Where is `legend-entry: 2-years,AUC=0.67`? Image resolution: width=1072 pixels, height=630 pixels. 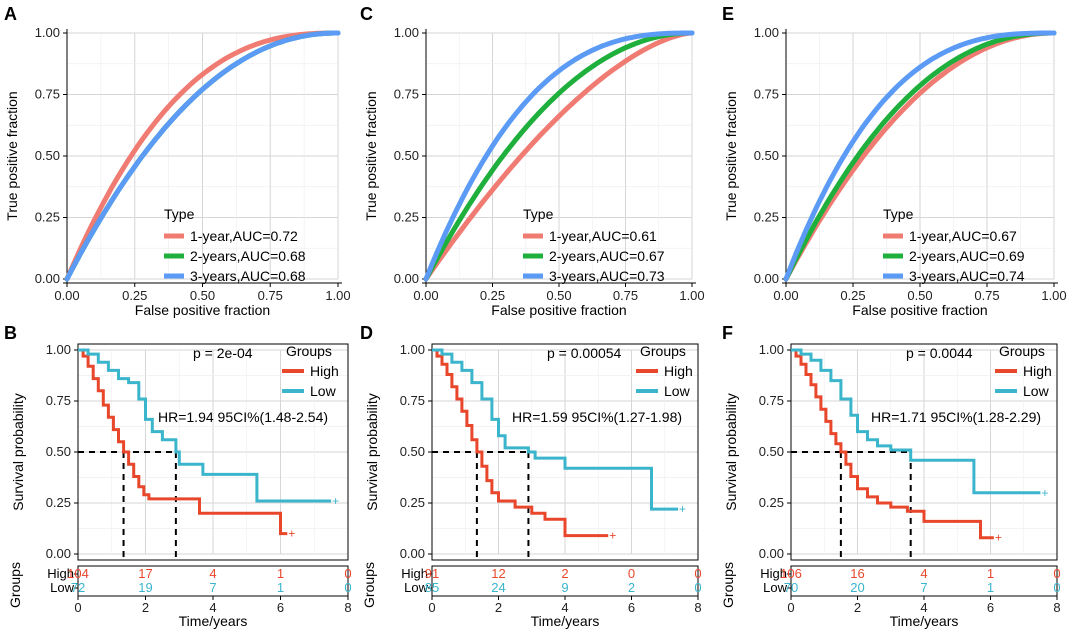 legend-entry: 2-years,AUC=0.67 is located at coordinates (607, 256).